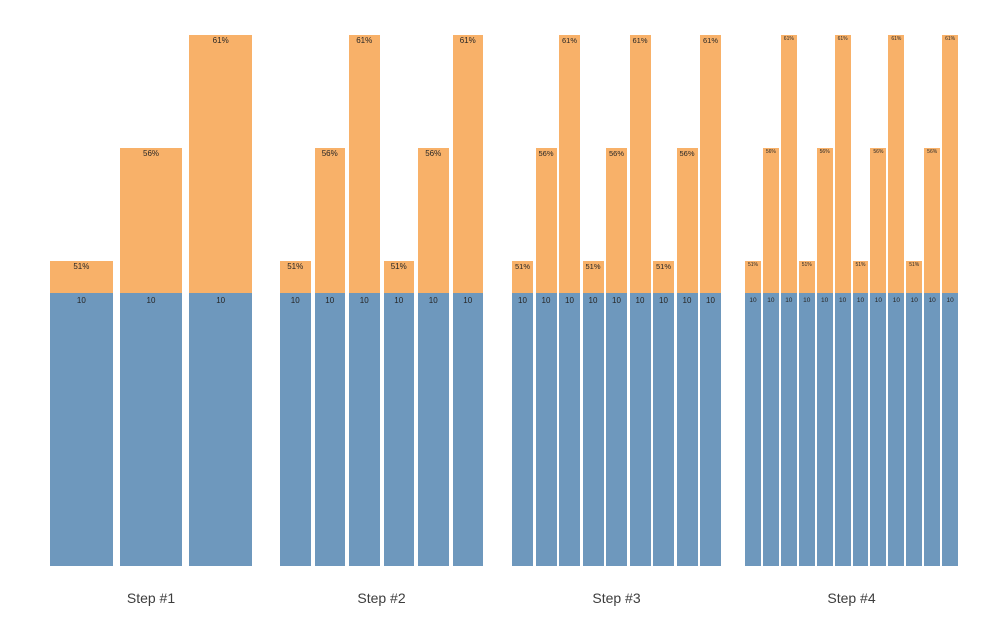  What do you see at coordinates (381, 598) in the screenshot?
I see `group-axis-label: Step #2` at bounding box center [381, 598].